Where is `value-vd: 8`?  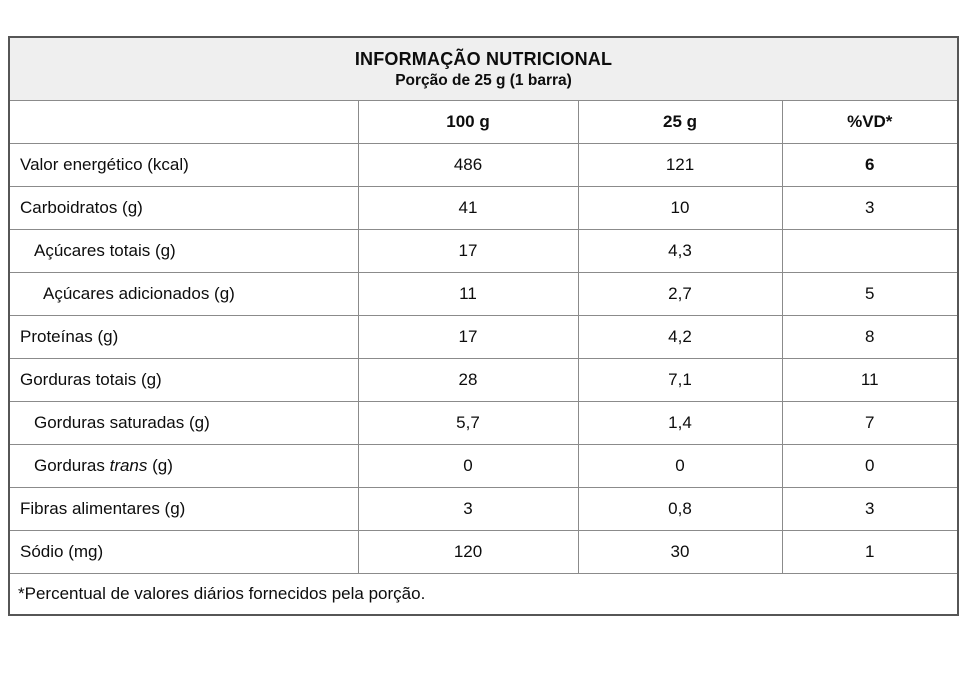 value-vd: 8 is located at coordinates (870, 337).